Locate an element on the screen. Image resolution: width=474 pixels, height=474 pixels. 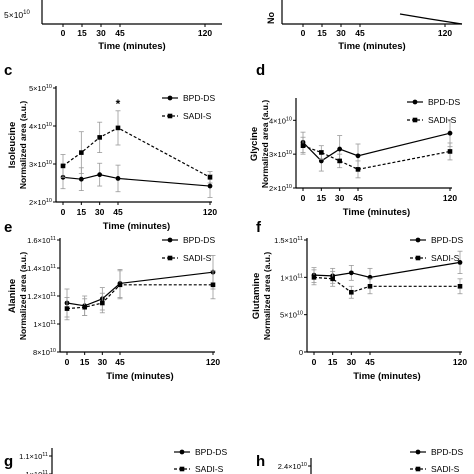
y-tick-label: 1.1×10¹¹ is located at coordinates (33, 456).